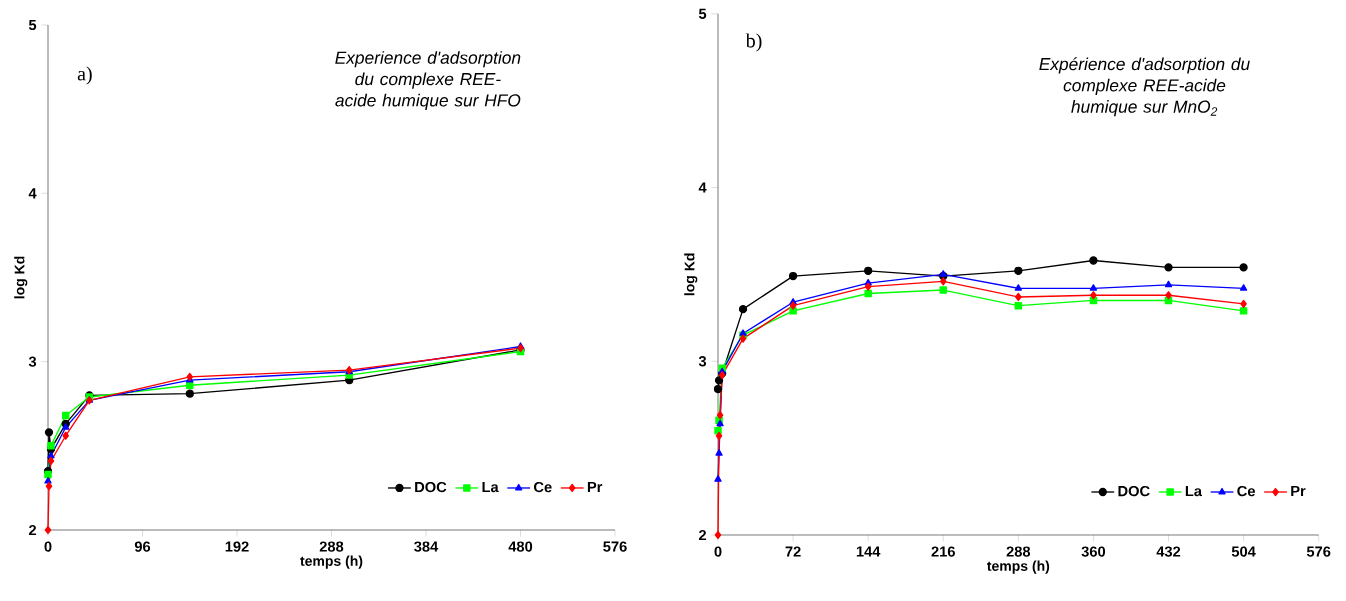 The width and height of the screenshot is (1346, 601). I want to click on x-tick-label: 480, so click(520, 546).